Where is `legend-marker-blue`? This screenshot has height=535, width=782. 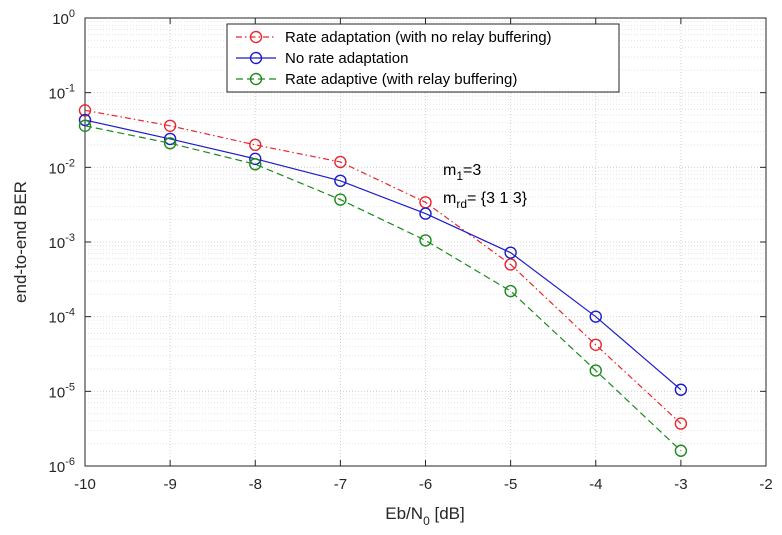
legend-marker-blue is located at coordinates (256, 58).